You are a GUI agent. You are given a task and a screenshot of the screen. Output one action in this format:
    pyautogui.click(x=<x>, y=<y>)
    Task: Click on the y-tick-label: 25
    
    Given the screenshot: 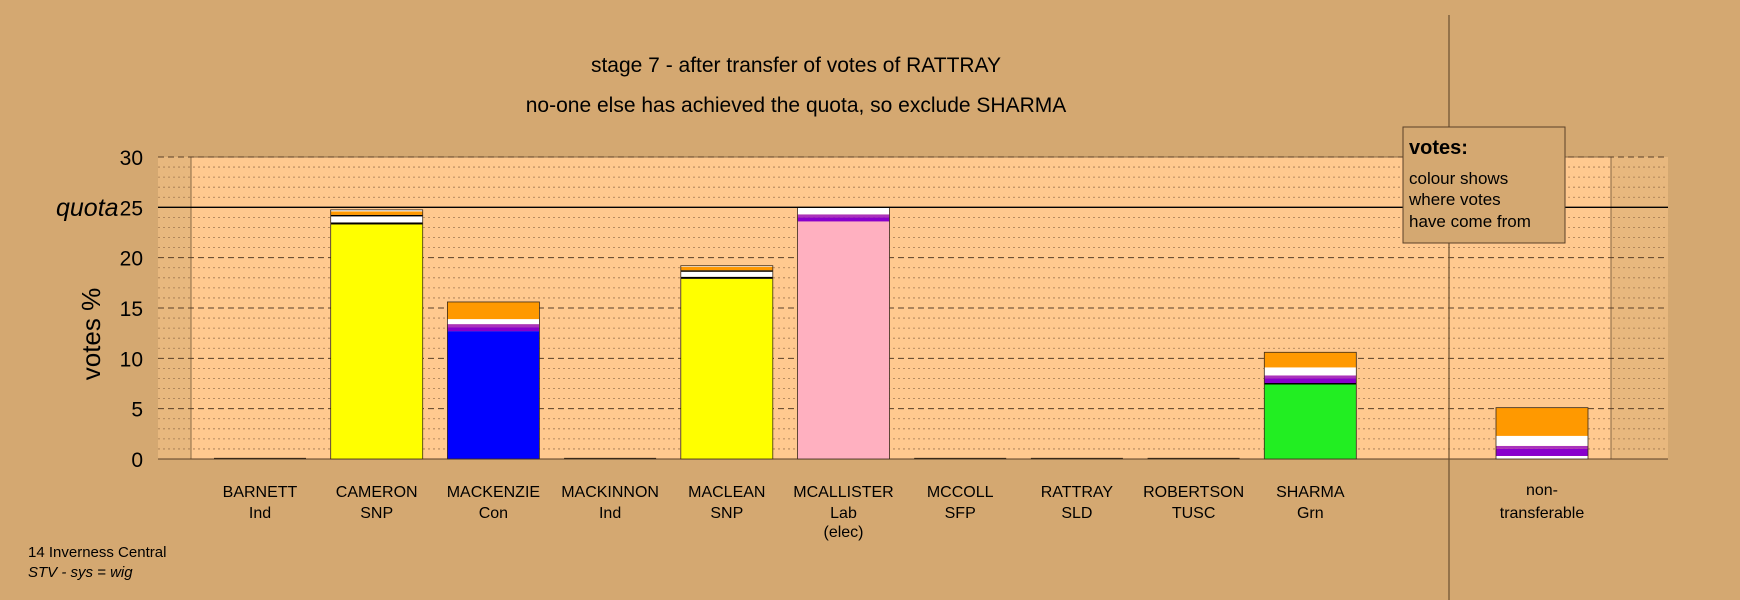 What is the action you would take?
    pyautogui.click(x=131, y=208)
    